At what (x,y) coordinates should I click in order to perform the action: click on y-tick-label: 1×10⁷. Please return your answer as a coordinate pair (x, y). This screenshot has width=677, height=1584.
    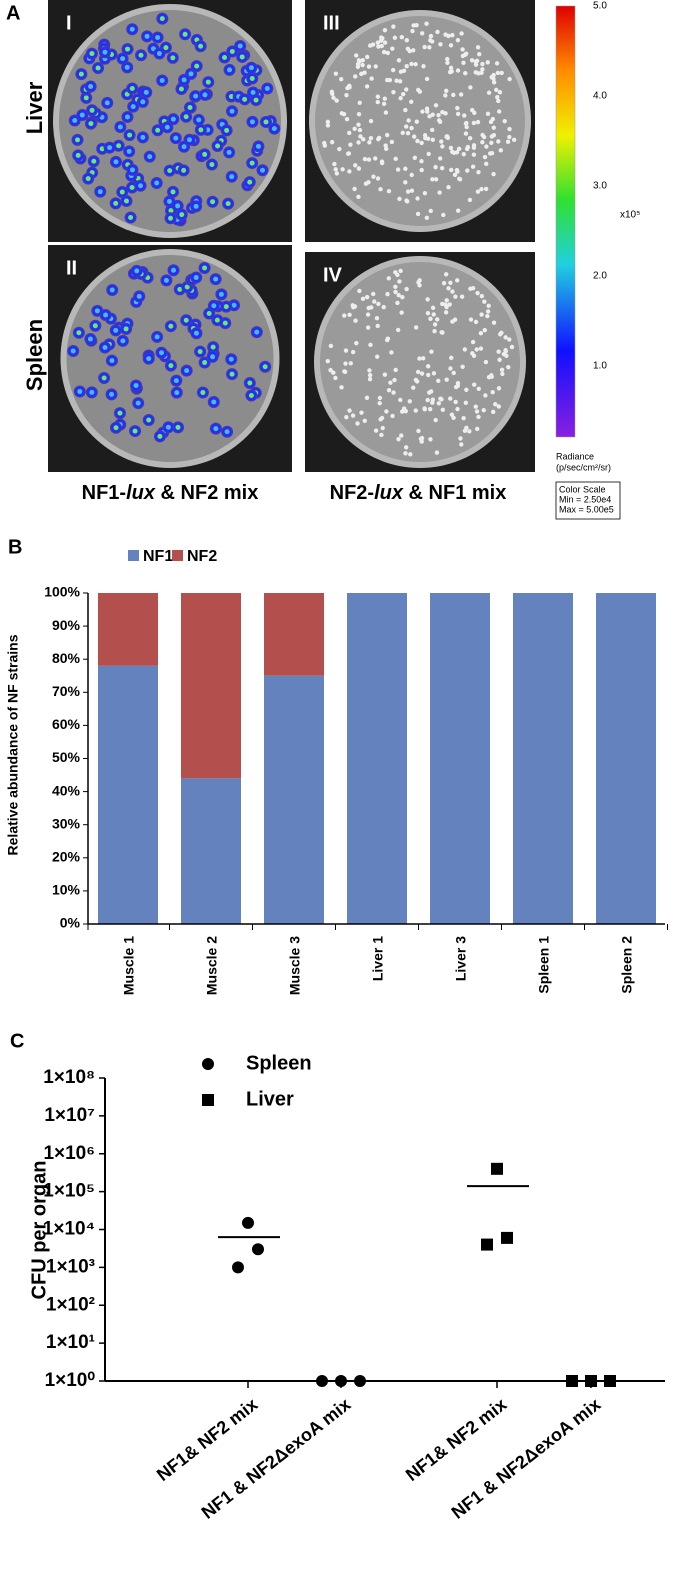
    Looking at the image, I should click on (69, 1115).